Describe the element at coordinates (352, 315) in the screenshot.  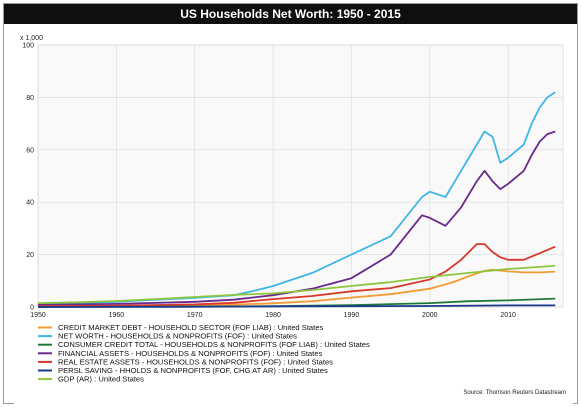
I see `x-tick-label: 1990` at that location.